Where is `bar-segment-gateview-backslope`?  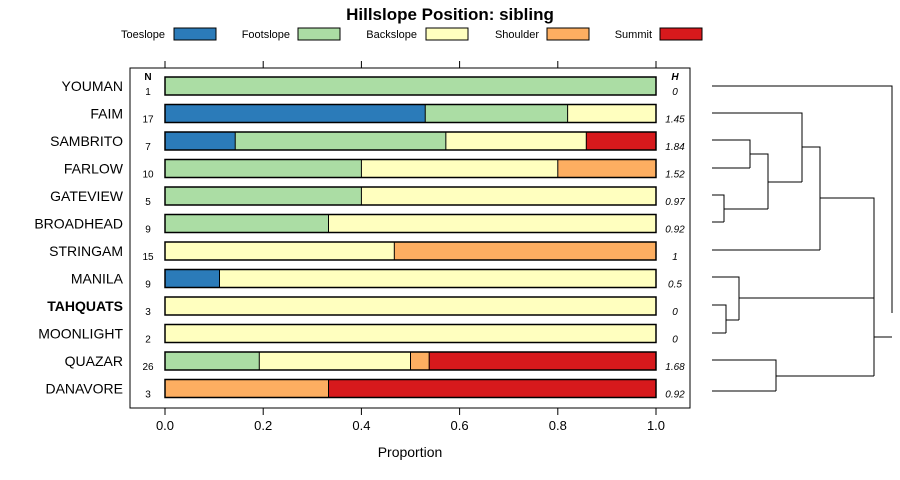
bar-segment-gateview-backslope is located at coordinates (508, 196).